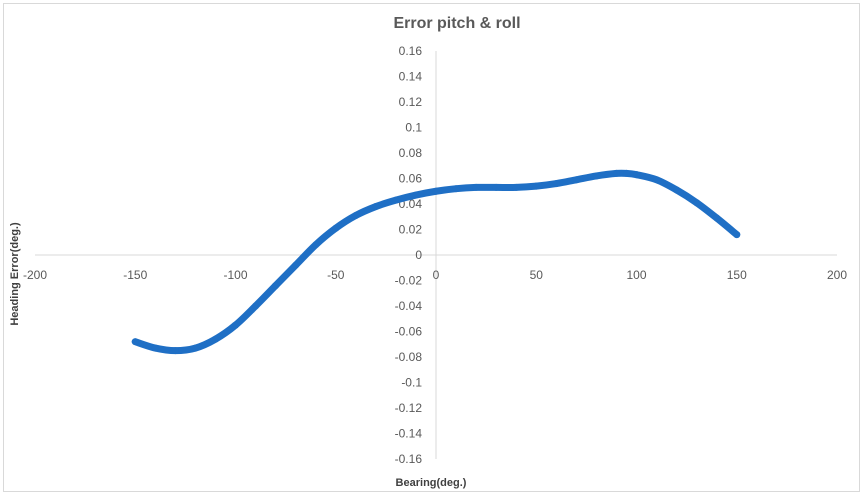 This screenshot has height=496, width=865. I want to click on x-tick-label: -100, so click(235, 275).